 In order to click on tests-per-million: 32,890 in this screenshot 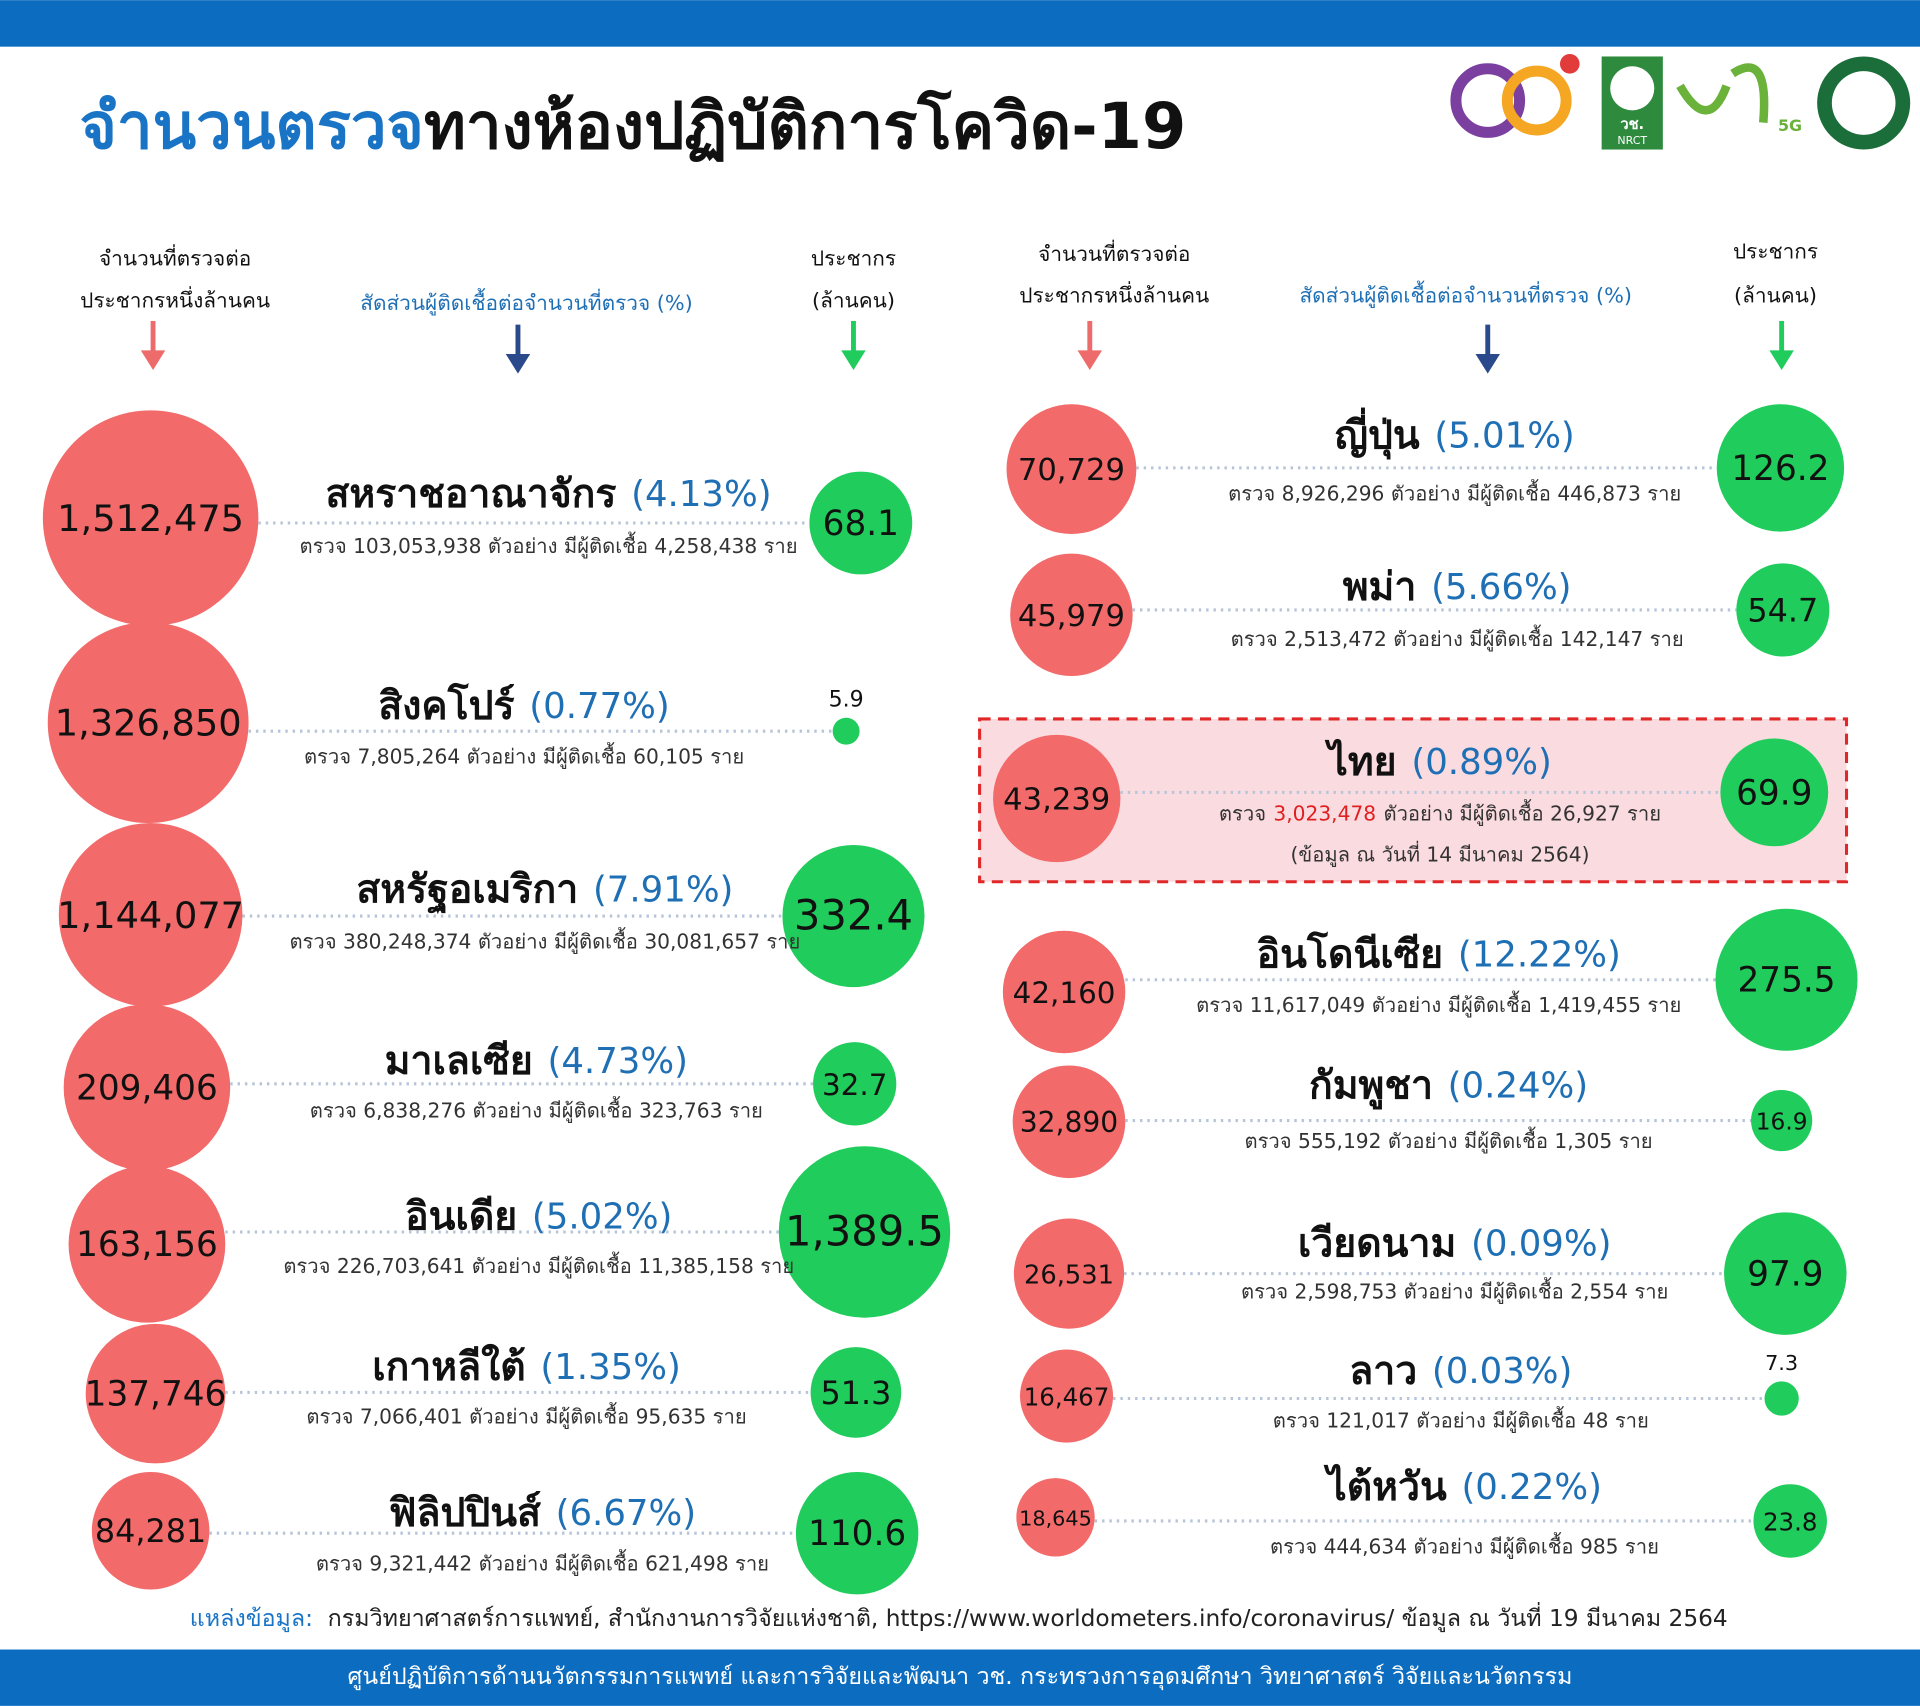, I will do `click(1069, 1122)`.